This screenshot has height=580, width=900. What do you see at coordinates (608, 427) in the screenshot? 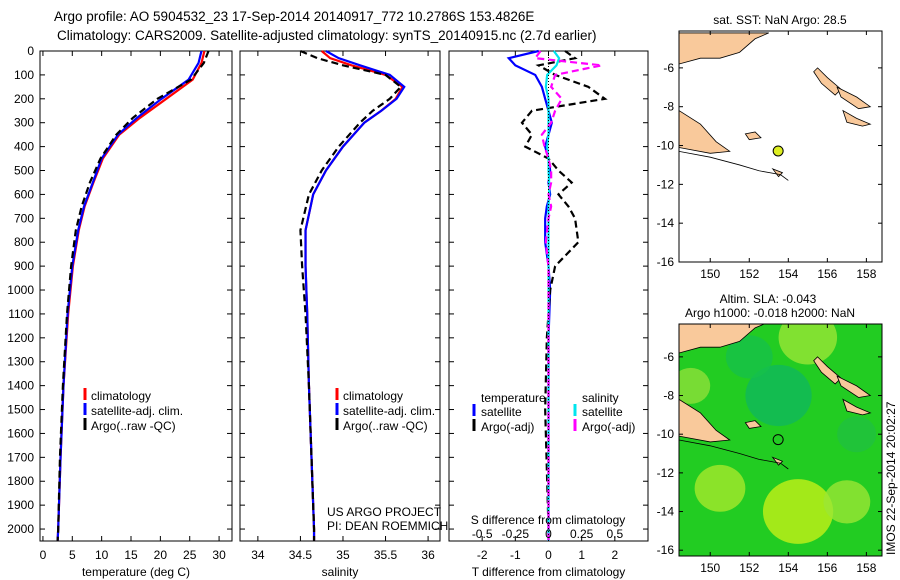
I see `legend-label: Argo(-adj)` at bounding box center [608, 427].